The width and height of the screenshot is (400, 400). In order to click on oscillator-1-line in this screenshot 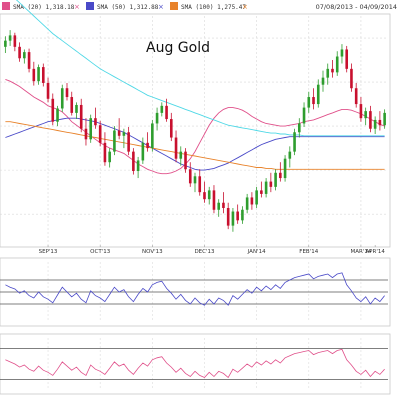, I will do `click(195, 289)`.